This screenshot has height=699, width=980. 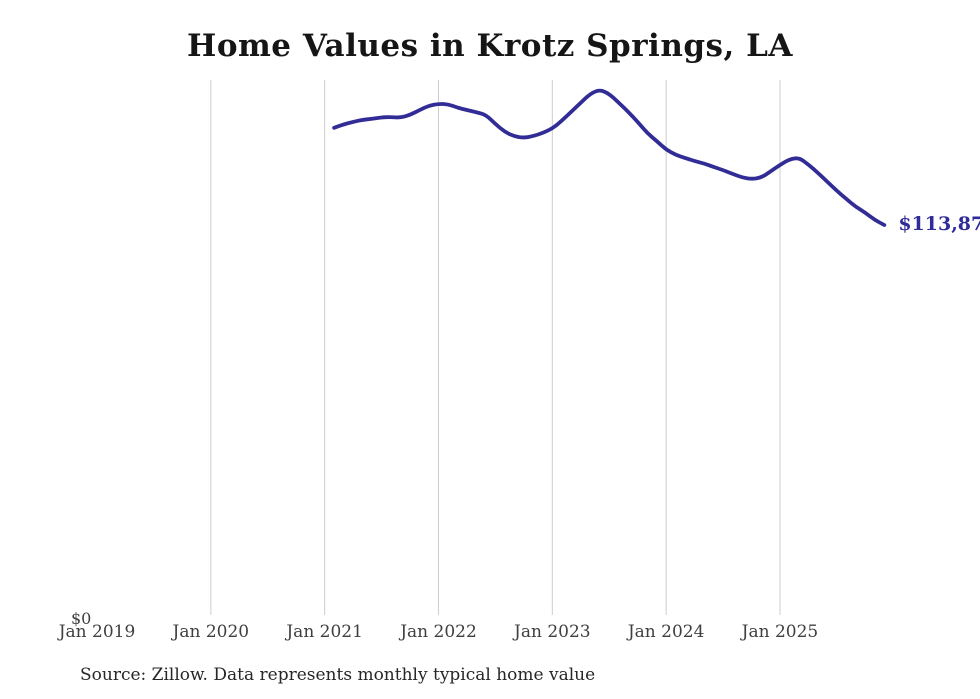 What do you see at coordinates (324, 632) in the screenshot?
I see `x-tick-label: Jan 2021` at bounding box center [324, 632].